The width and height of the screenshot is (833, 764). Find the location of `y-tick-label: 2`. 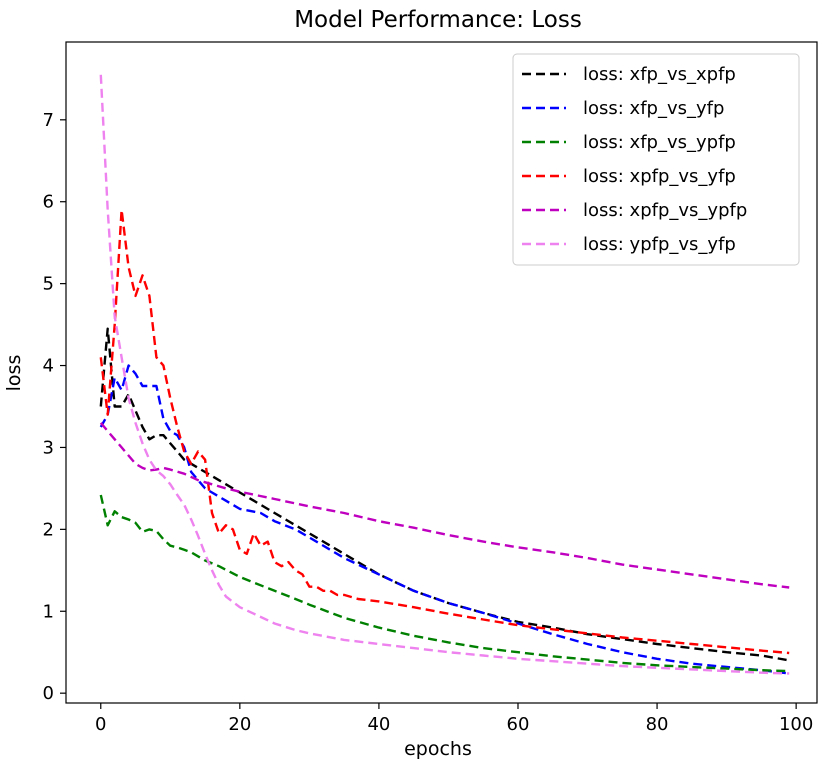

y-tick-label: 2 is located at coordinates (48, 529).